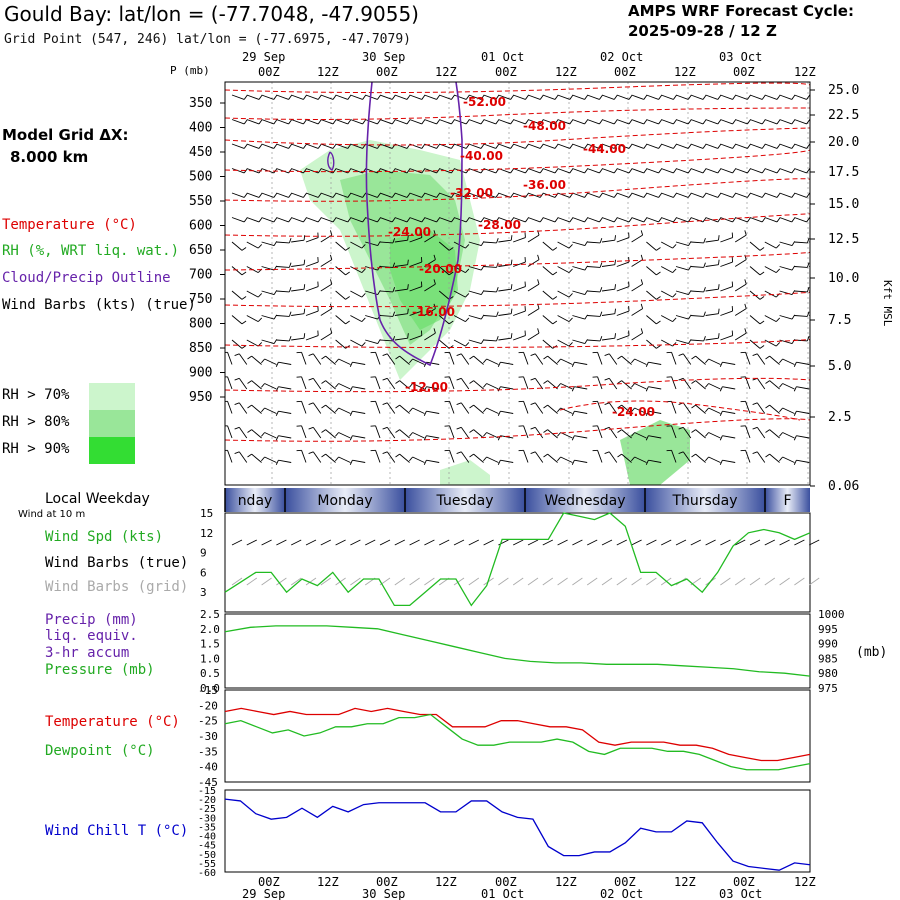 This screenshot has width=900, height=900. Describe the element at coordinates (696, 542) in the screenshot. I see `wind-barb-true` at that location.